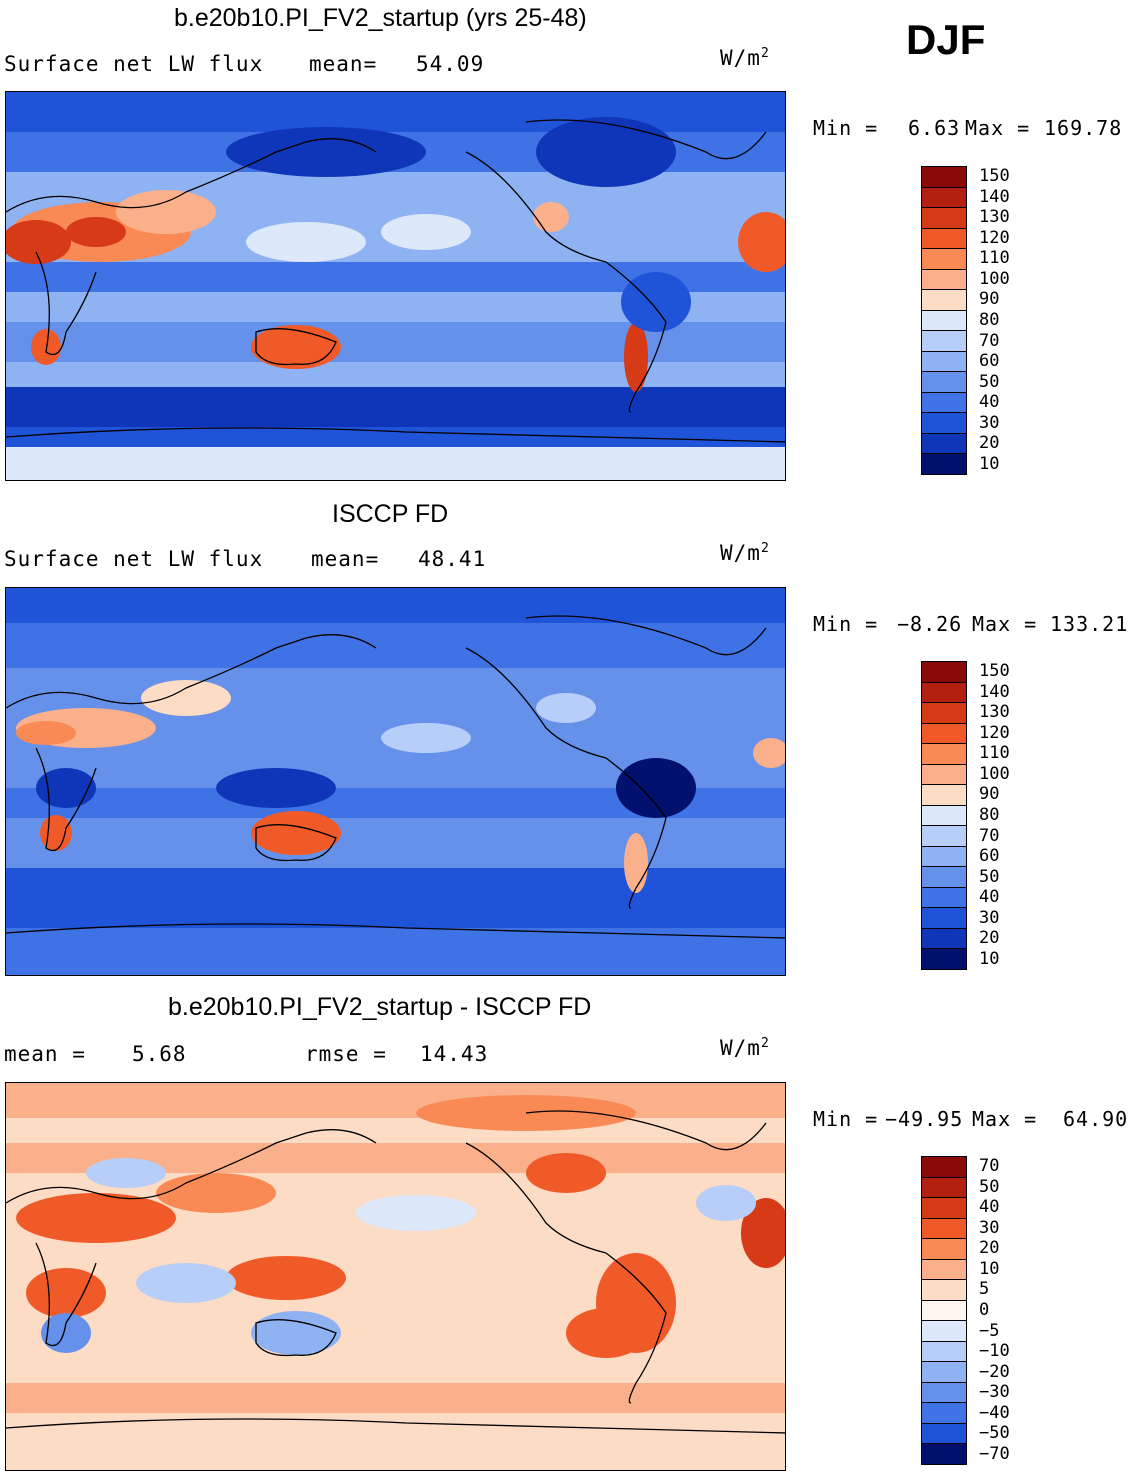 This screenshot has width=1128, height=1478. Describe the element at coordinates (924, 1119) in the screenshot. I see `panel3-min-value: −49.95` at that location.